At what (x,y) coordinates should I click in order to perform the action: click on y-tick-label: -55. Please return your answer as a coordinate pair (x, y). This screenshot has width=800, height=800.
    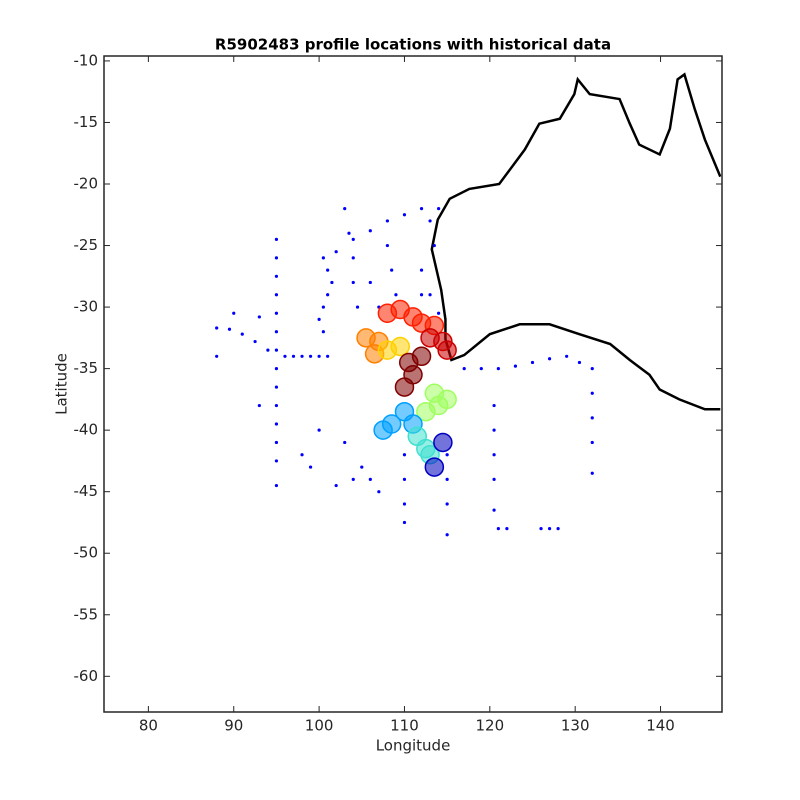
    Looking at the image, I should click on (86, 614).